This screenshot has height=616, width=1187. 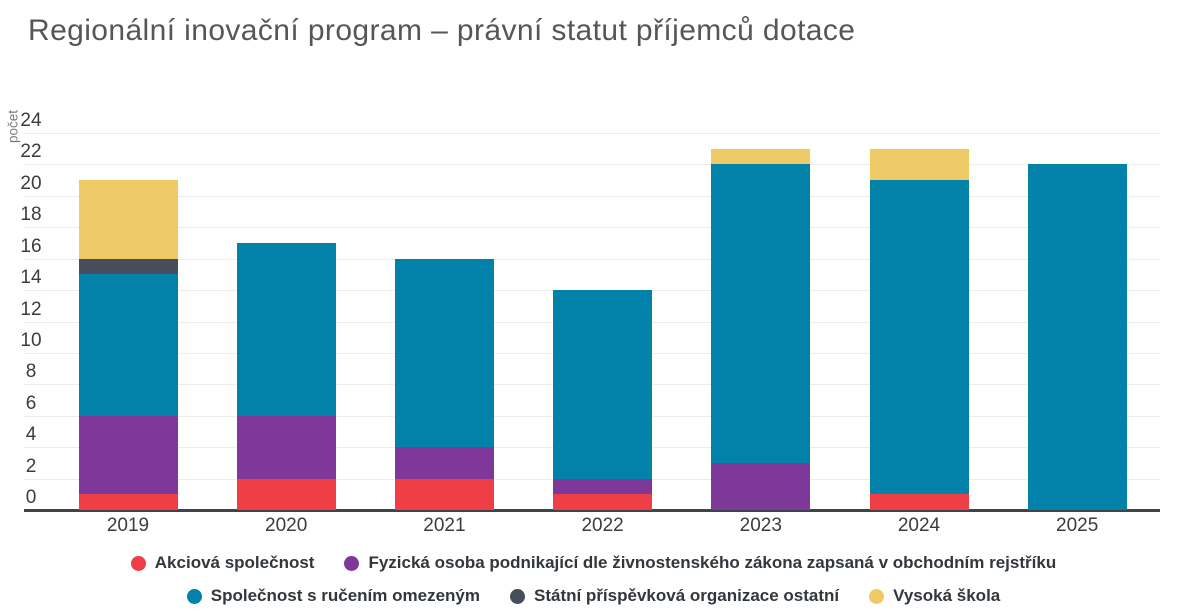 I want to click on y-tick-label: 24, so click(x=31, y=120).